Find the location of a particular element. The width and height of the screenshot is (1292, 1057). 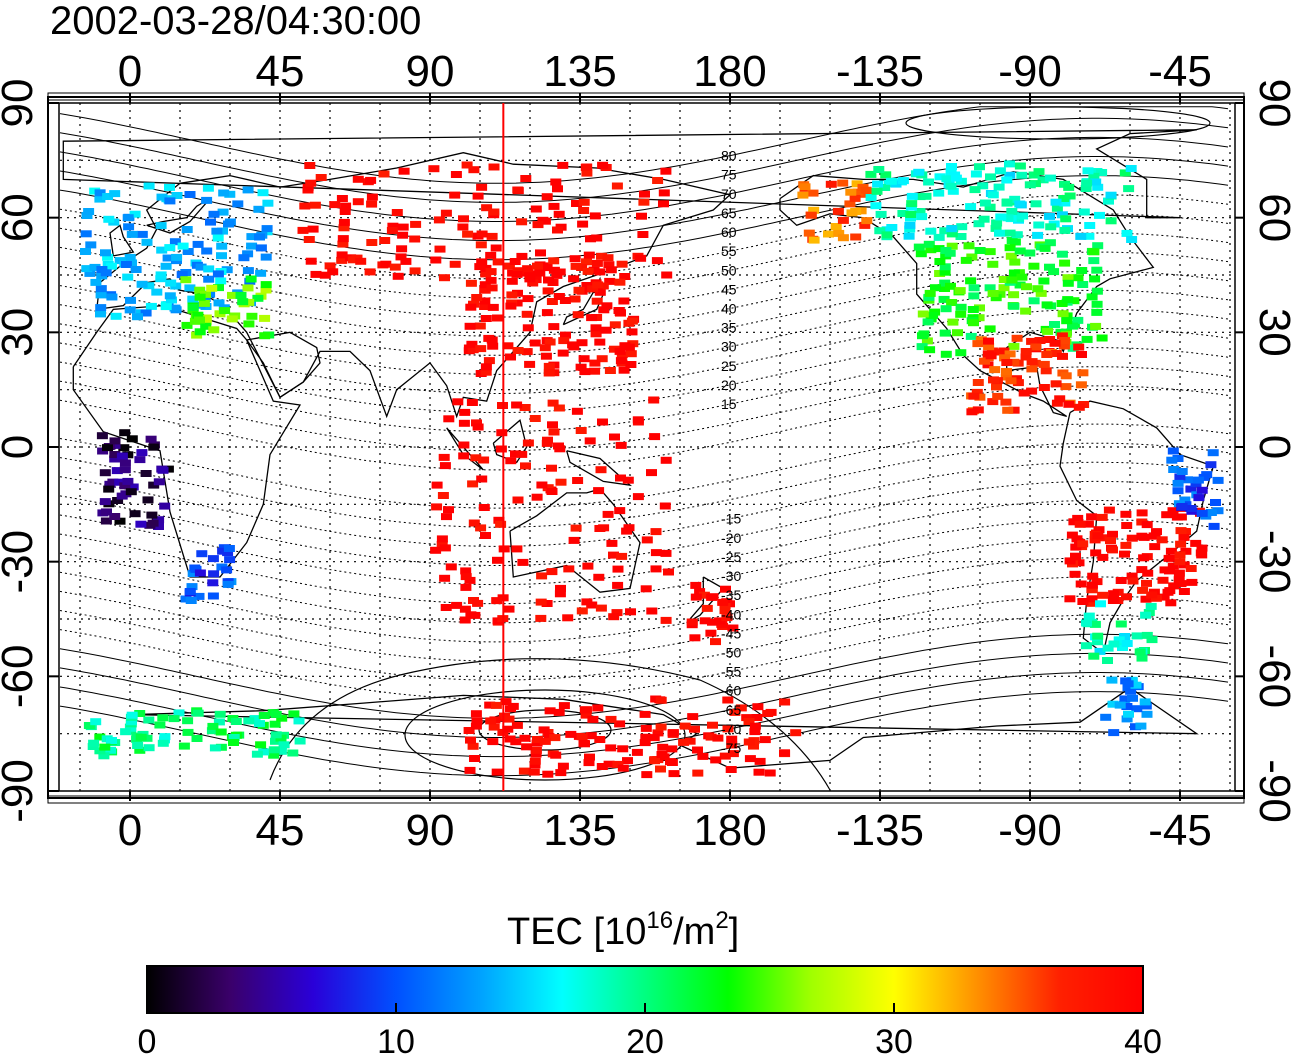

longitude-tick-label: 180 is located at coordinates (729, 71).